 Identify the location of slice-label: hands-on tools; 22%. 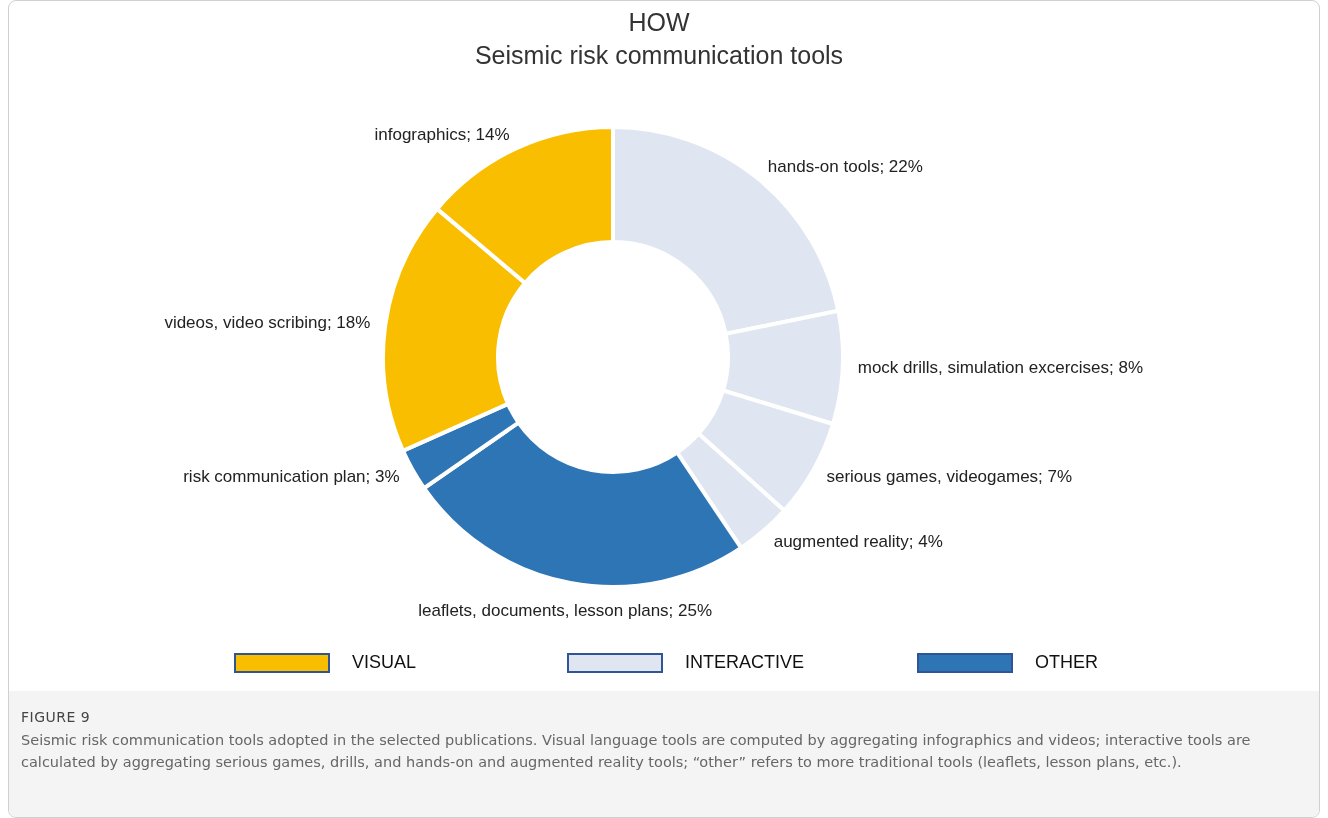
(845, 167).